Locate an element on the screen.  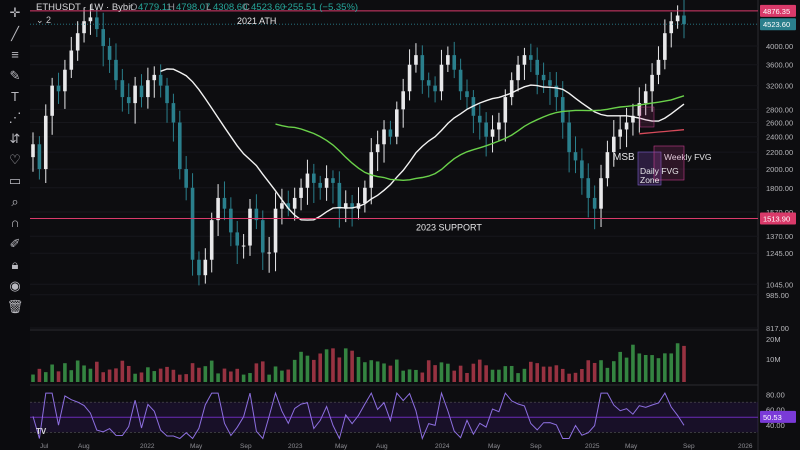
forecast-icon: ⇵ is located at coordinates (15, 138).